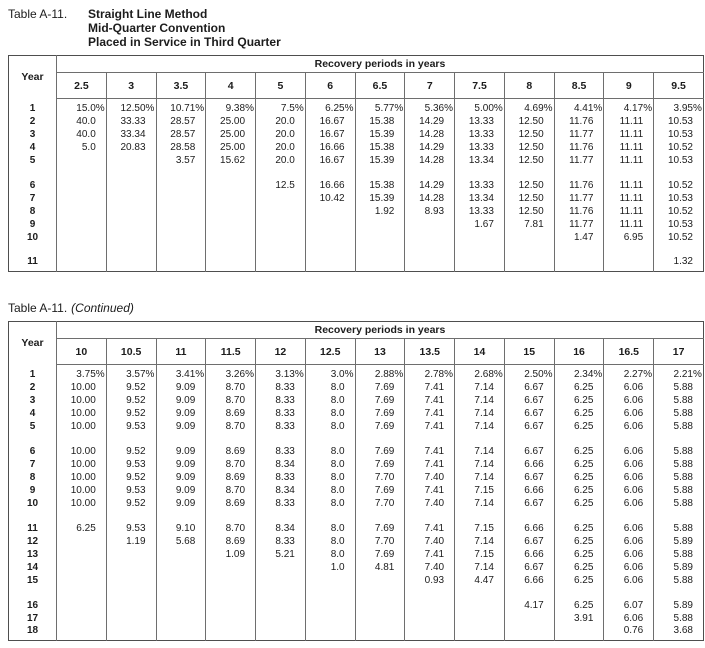  I want to click on rate-cell: 2.21%, so click(678, 372).